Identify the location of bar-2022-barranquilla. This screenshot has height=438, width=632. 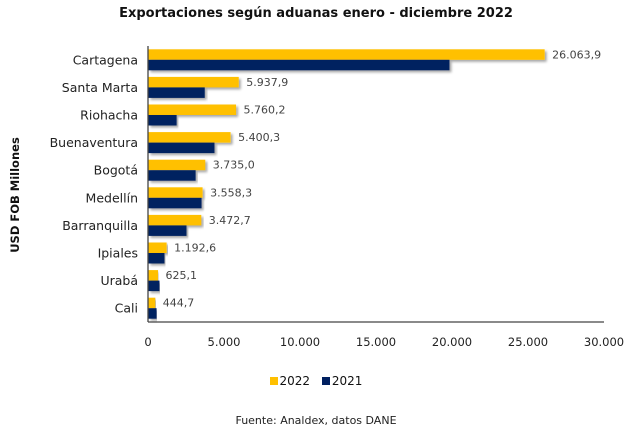
(175, 220).